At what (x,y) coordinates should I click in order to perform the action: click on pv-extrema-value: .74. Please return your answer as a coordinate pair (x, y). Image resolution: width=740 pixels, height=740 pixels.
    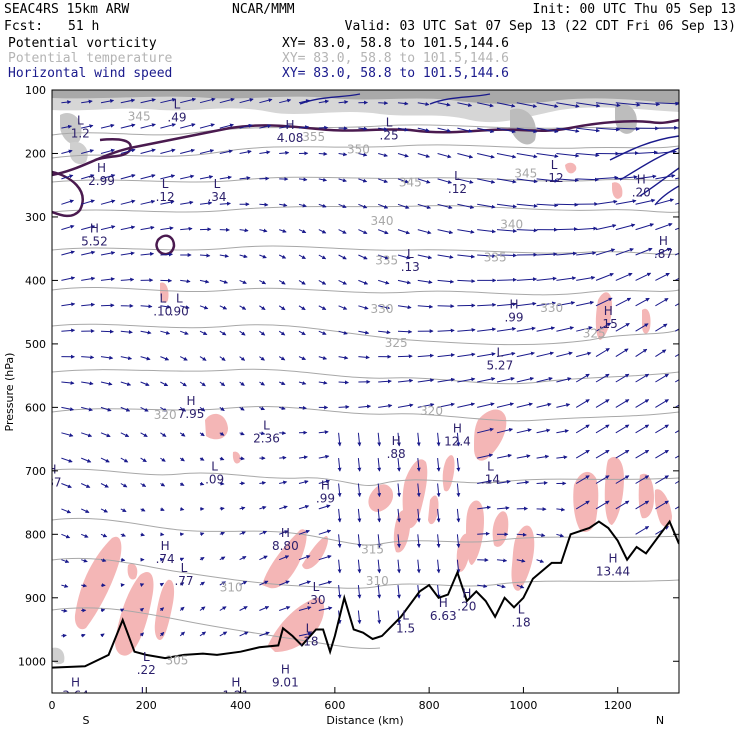
    Looking at the image, I should click on (165, 559).